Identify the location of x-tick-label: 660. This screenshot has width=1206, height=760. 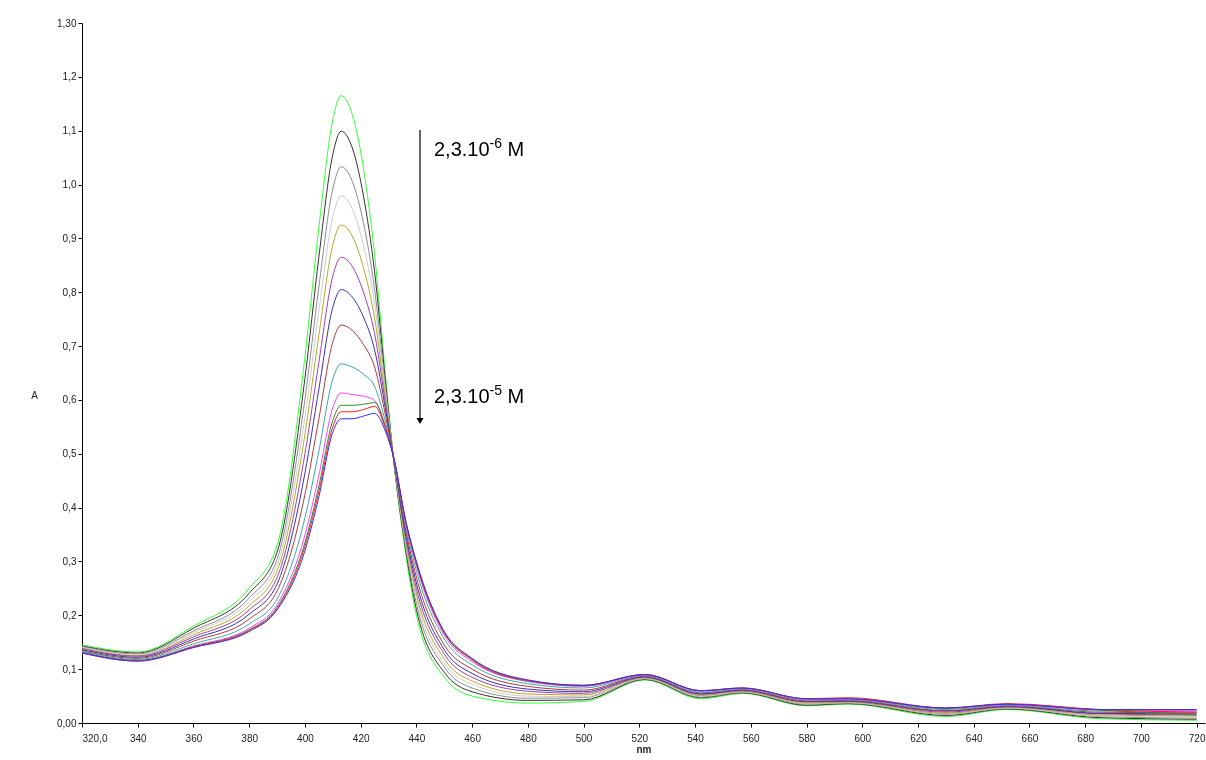
(1030, 738).